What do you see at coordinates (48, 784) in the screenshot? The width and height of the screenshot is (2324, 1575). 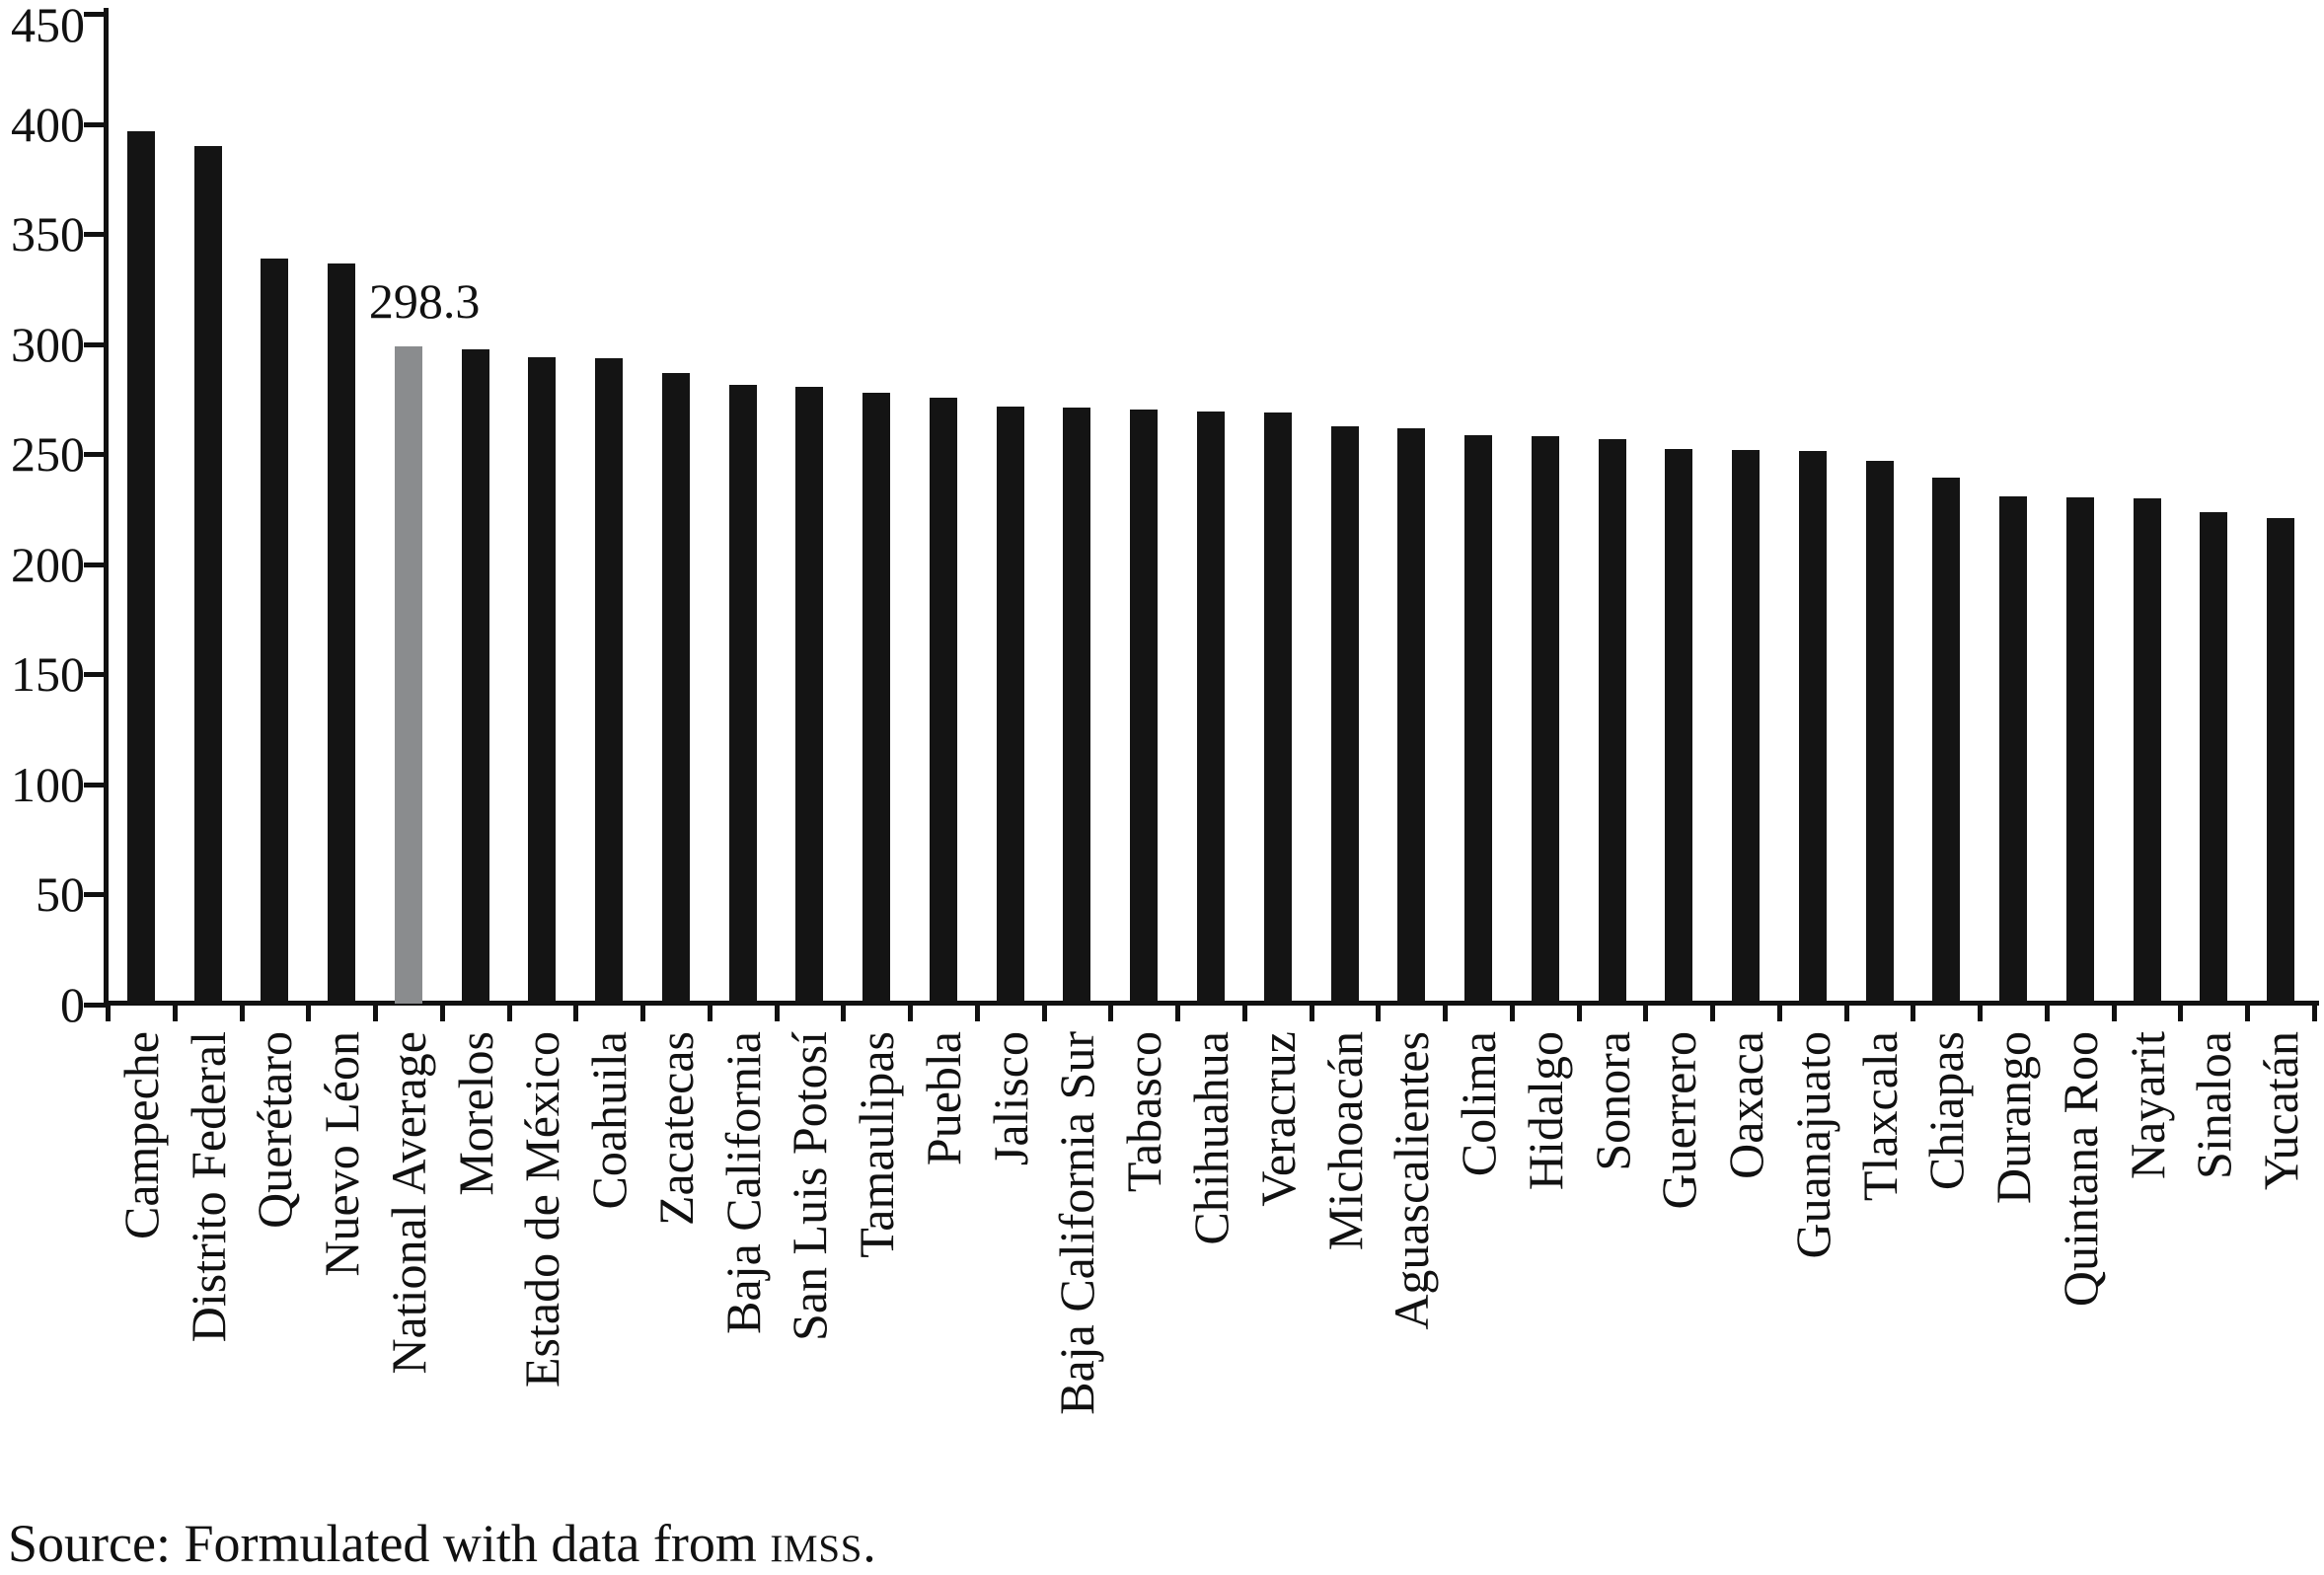 I see `y-tick-label: 100` at bounding box center [48, 784].